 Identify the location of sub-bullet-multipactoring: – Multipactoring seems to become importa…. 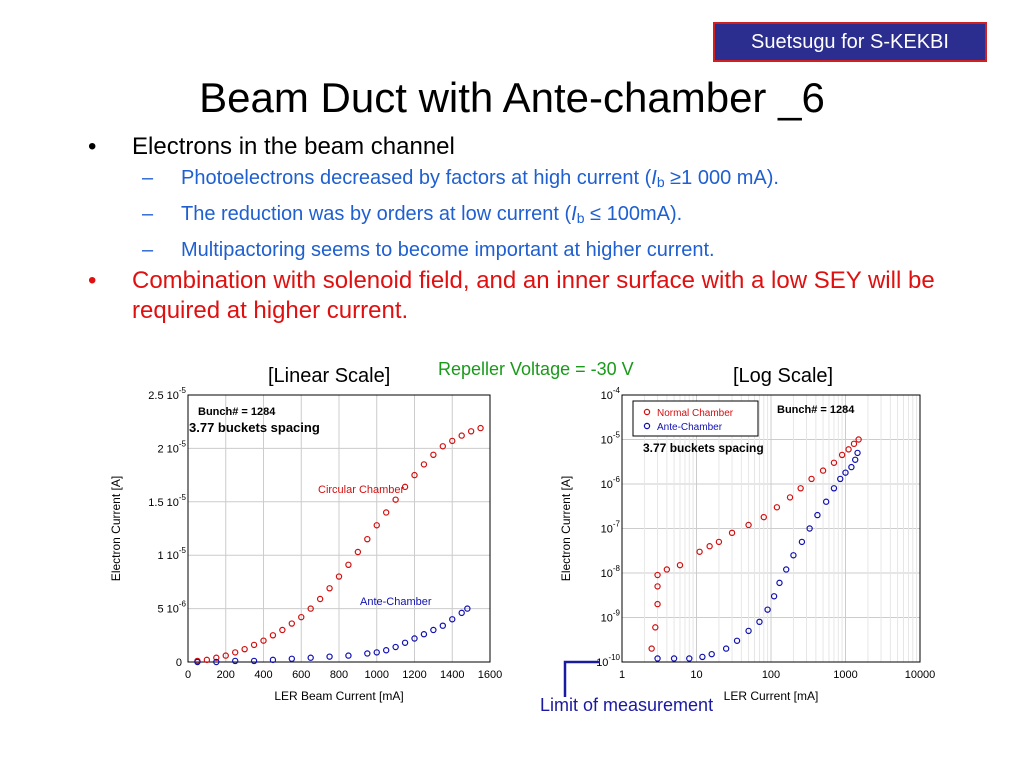
(553, 250).